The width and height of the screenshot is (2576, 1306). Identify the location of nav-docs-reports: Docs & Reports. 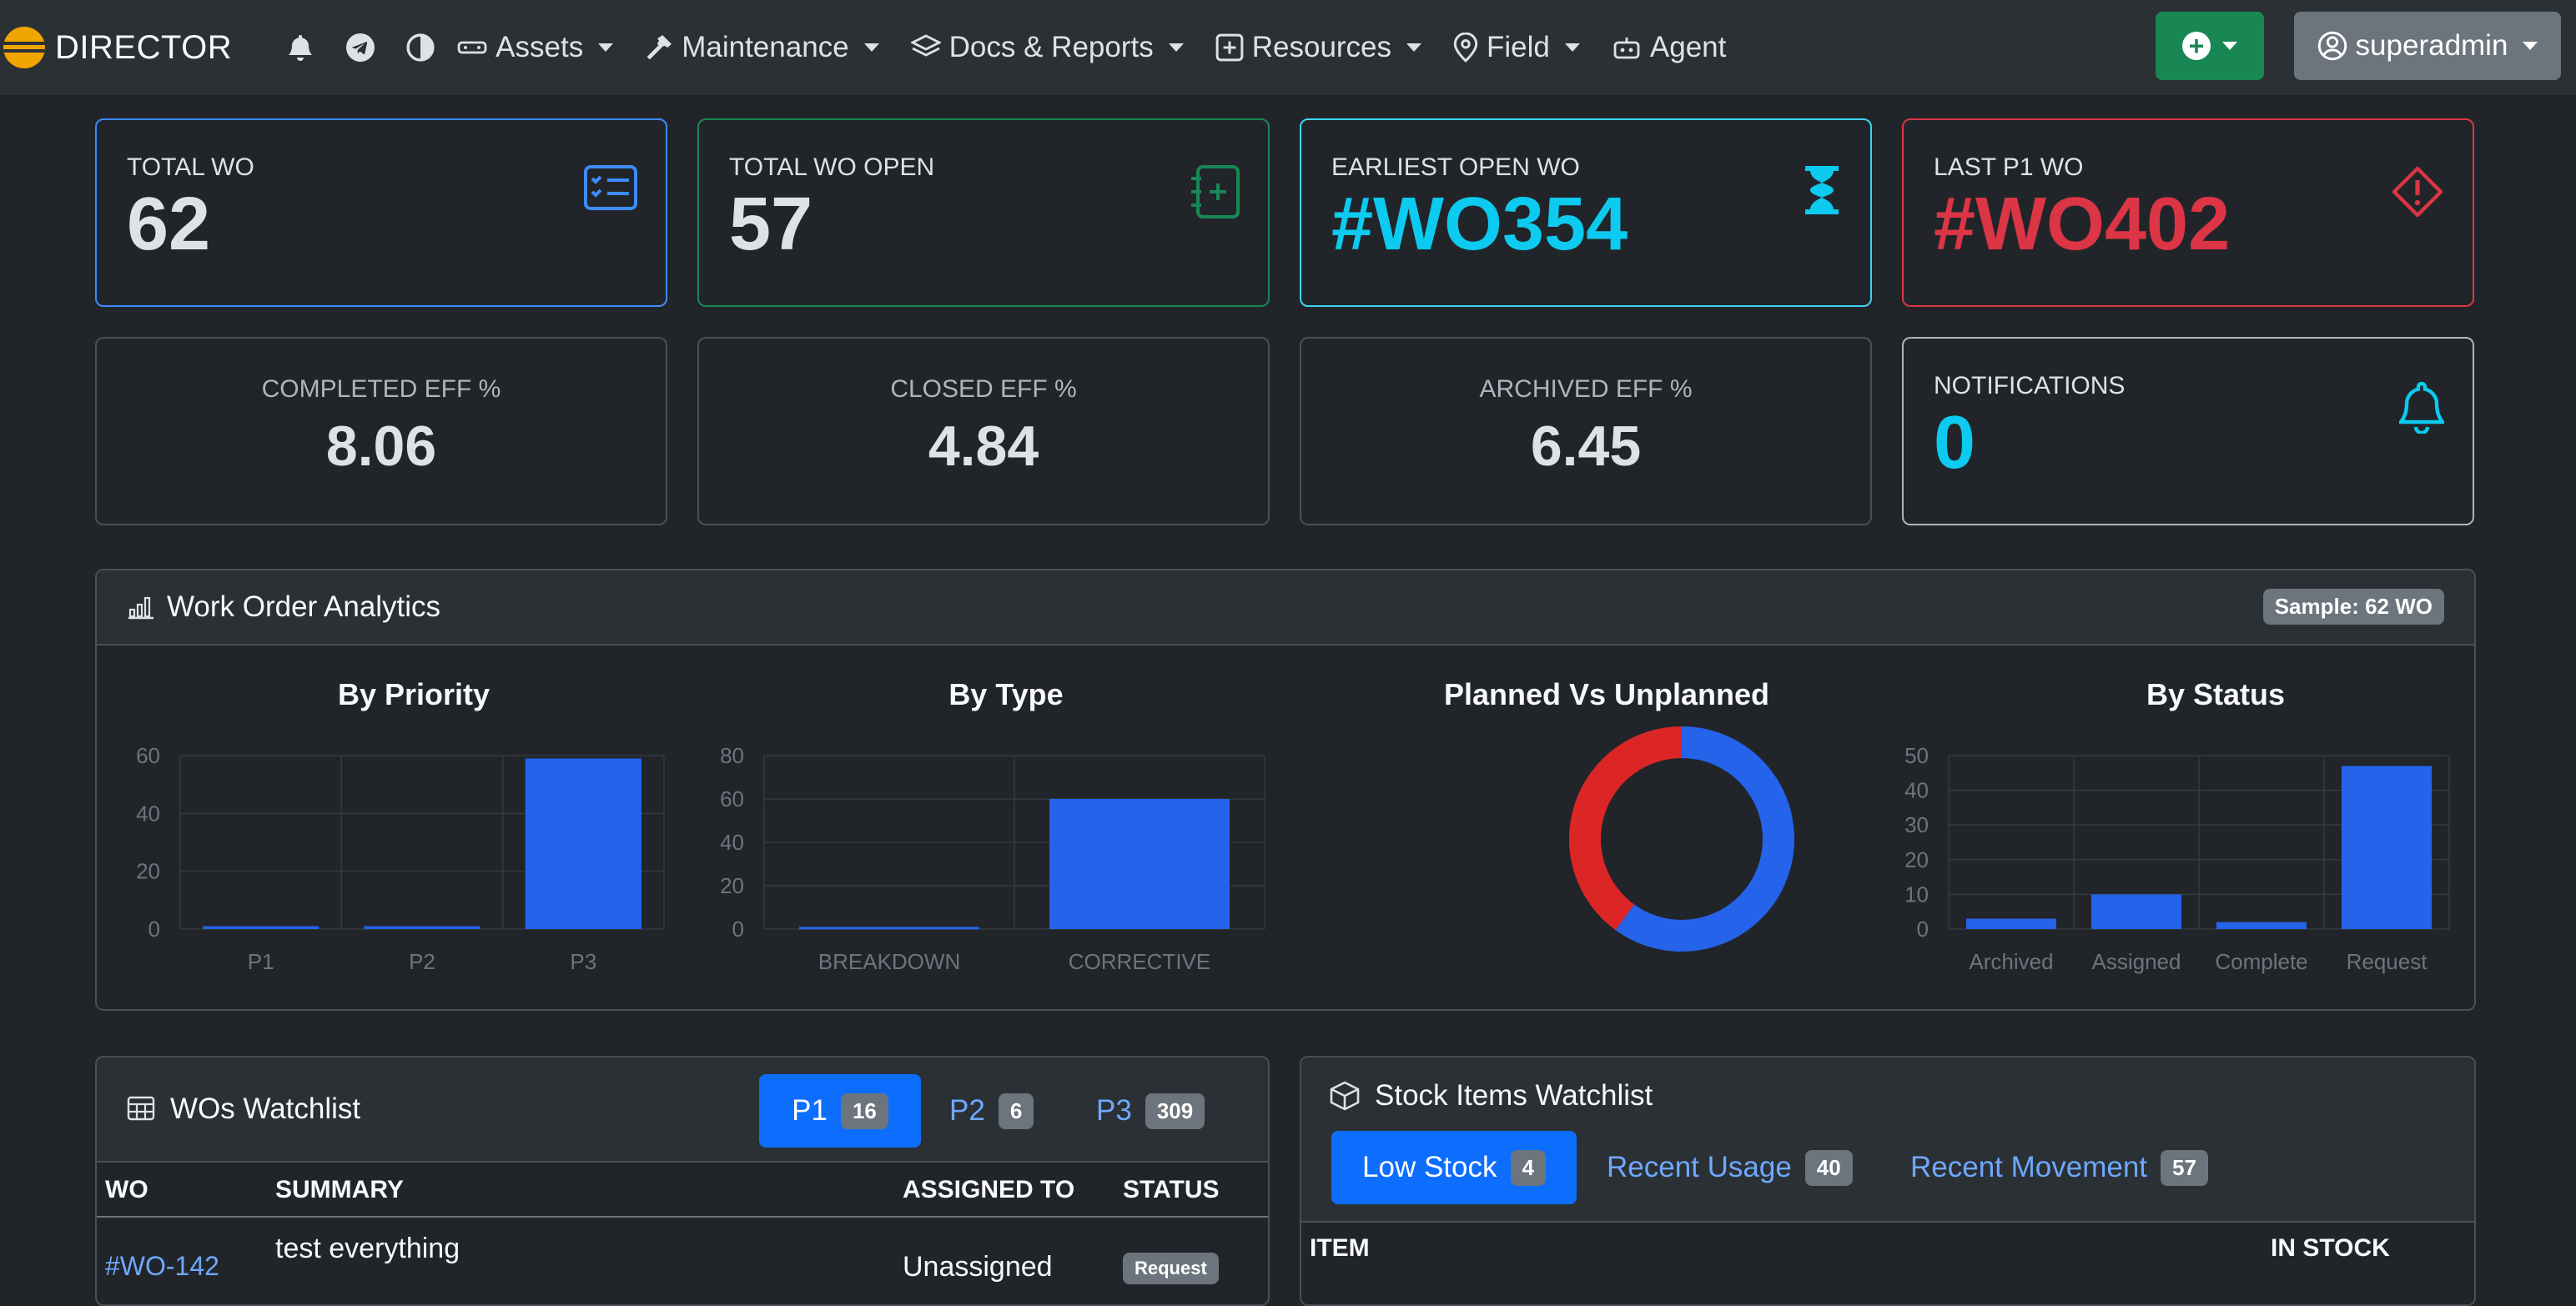
(1047, 48).